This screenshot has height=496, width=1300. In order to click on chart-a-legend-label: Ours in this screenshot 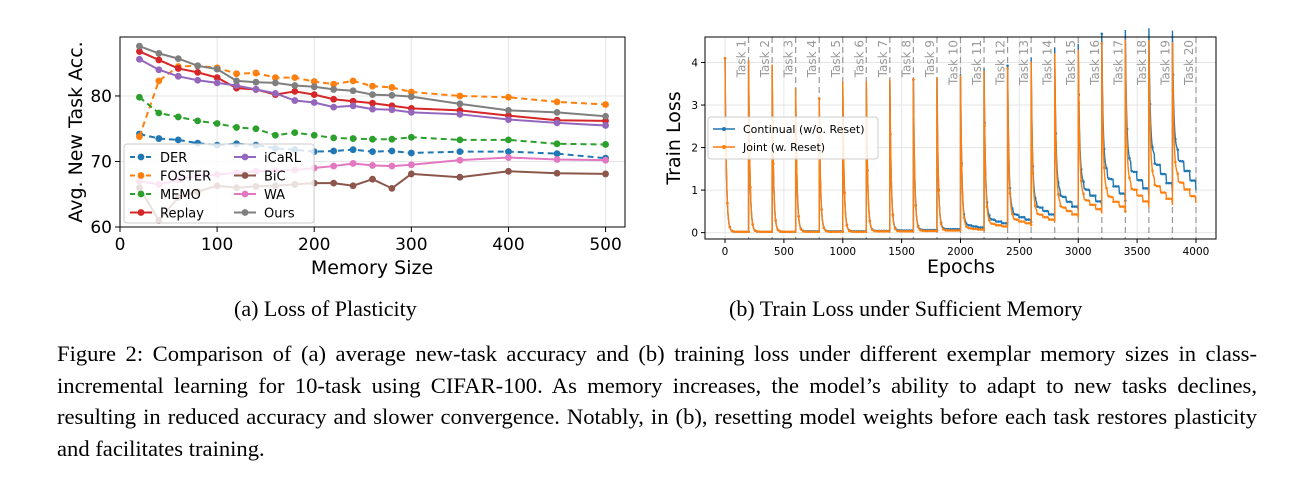, I will do `click(279, 214)`.